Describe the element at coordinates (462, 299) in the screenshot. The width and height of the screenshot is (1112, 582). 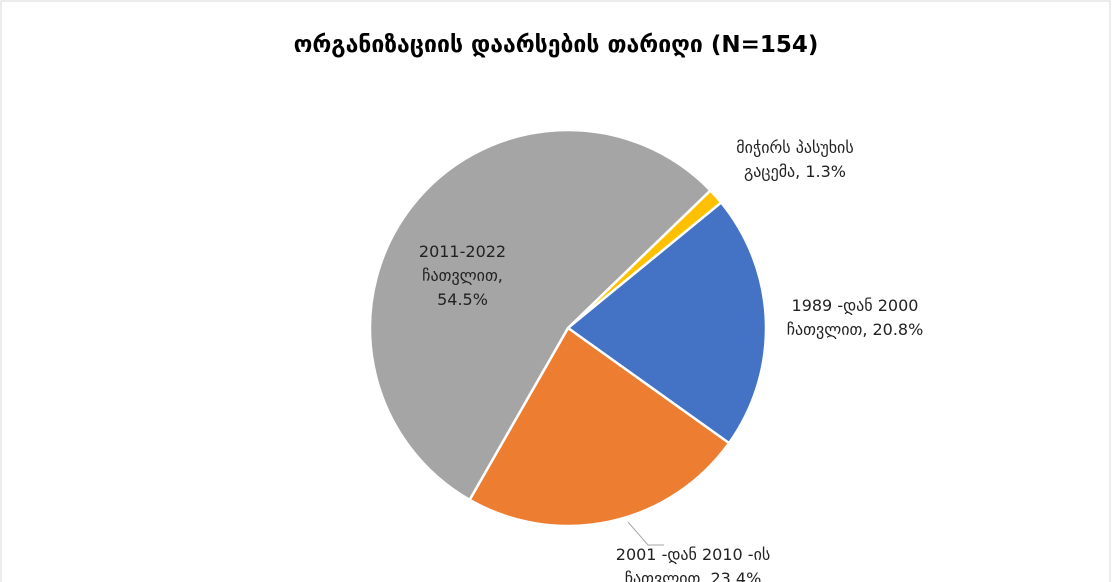
I see `value-label: 54.5%` at that location.